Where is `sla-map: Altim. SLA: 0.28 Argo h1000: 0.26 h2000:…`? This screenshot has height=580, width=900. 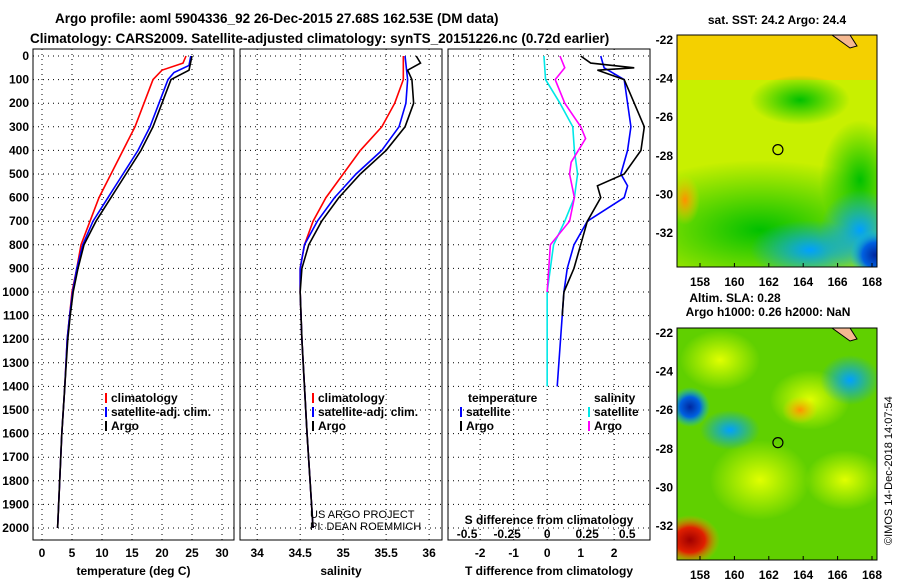
sla-map: Altim. SLA: 0.28 Argo h1000: 0.26 h2000:… is located at coordinates (769, 435).